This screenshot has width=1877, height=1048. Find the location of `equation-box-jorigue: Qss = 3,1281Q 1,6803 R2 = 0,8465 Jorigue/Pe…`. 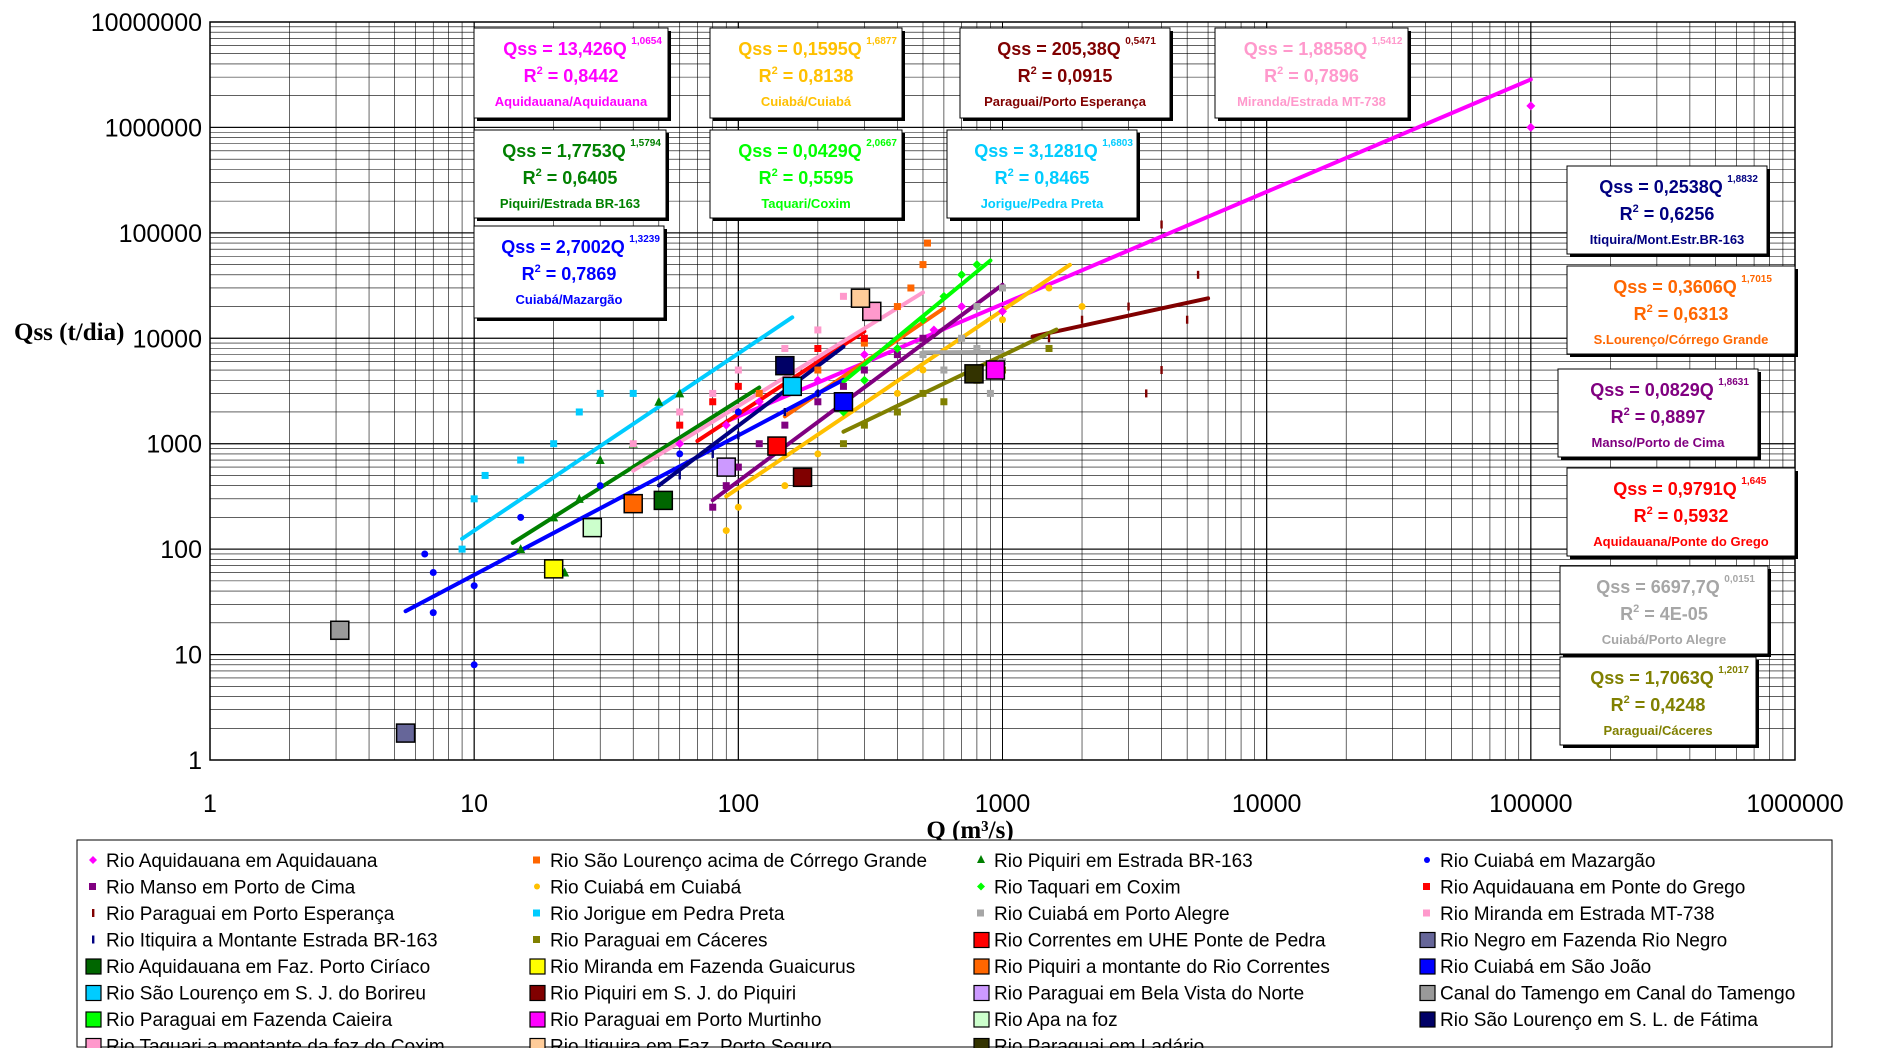

equation-box-jorigue: Qss = 3,1281Q 1,6803 R2 = 0,8465 Jorigue/Pe… is located at coordinates (1043, 175).